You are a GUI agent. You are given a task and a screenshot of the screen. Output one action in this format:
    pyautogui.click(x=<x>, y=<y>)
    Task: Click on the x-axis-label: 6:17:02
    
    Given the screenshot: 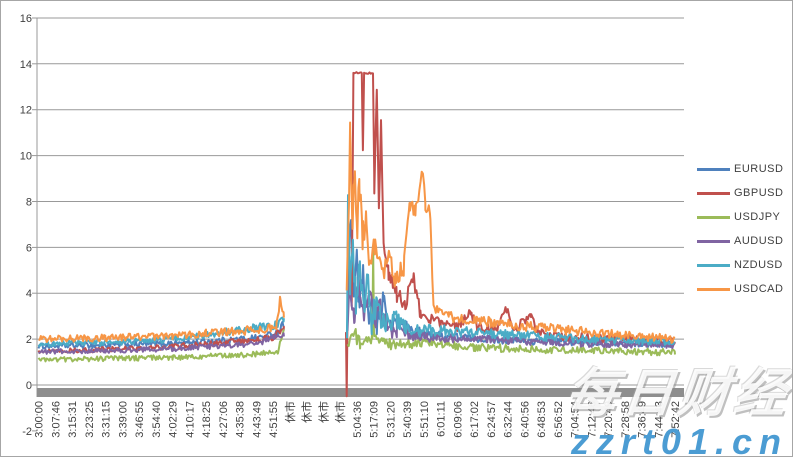 What is the action you would take?
    pyautogui.click(x=475, y=419)
    